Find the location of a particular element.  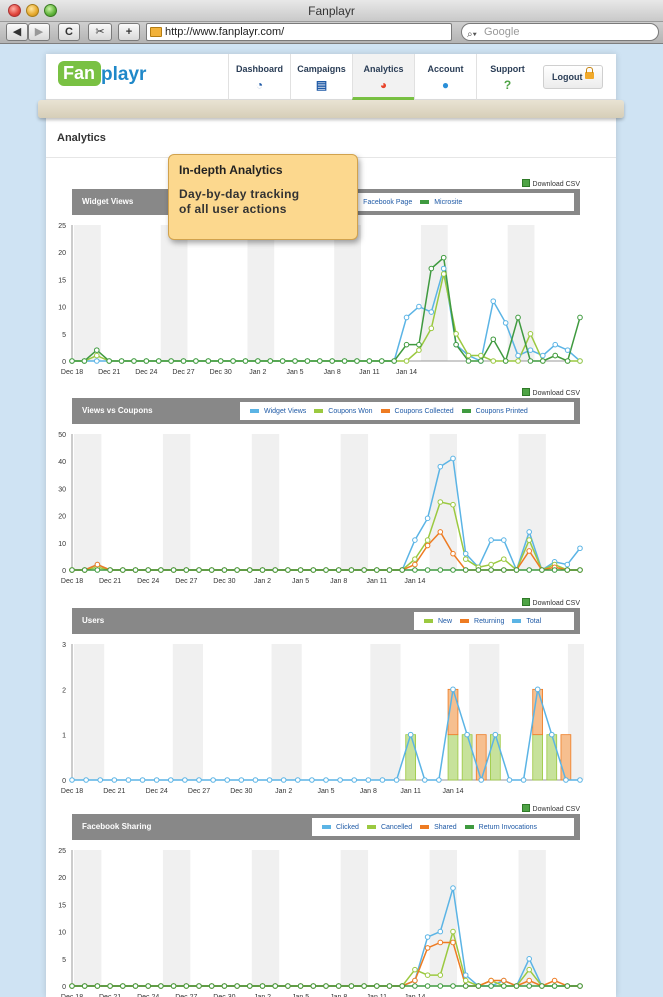

chart-title: Facebook Sharing is located at coordinates (117, 826).